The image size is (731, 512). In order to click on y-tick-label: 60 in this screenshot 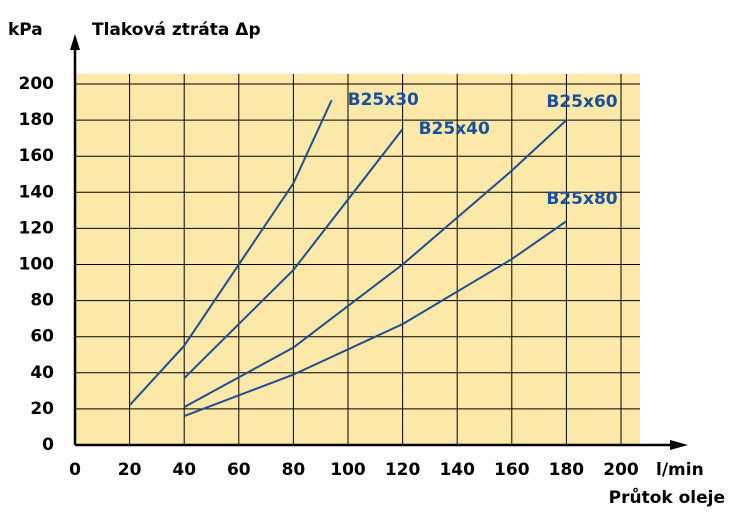, I will do `click(42, 337)`.